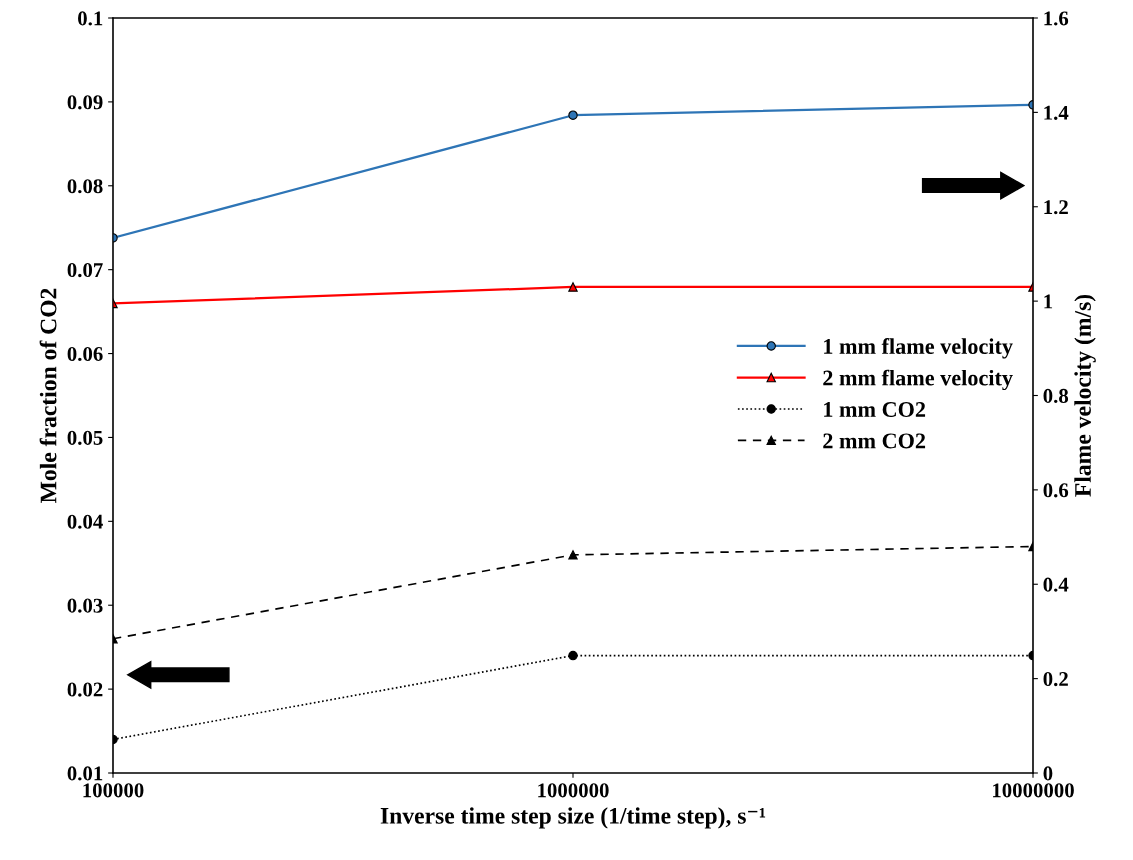  Describe the element at coordinates (1055, 679) in the screenshot. I see `y2-tick-label: 0.2` at that location.